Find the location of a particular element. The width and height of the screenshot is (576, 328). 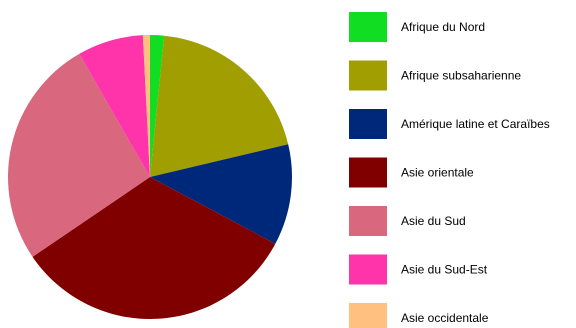

legend-label-3: Asie orientale is located at coordinates (437, 173).